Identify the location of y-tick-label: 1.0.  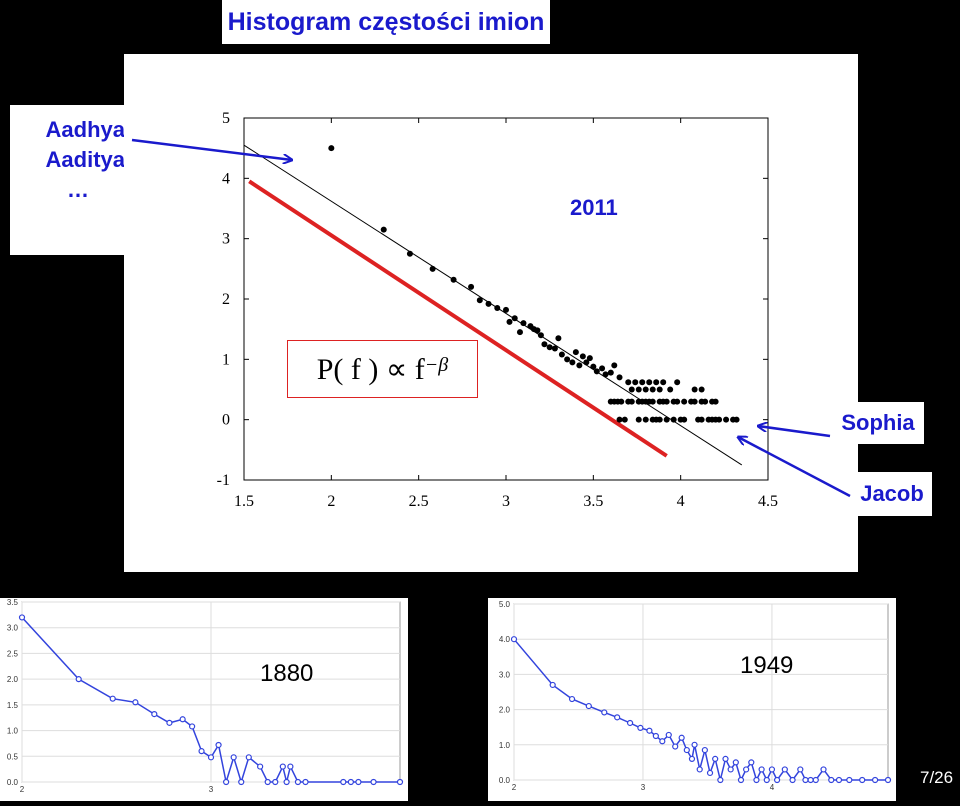
(505, 745).